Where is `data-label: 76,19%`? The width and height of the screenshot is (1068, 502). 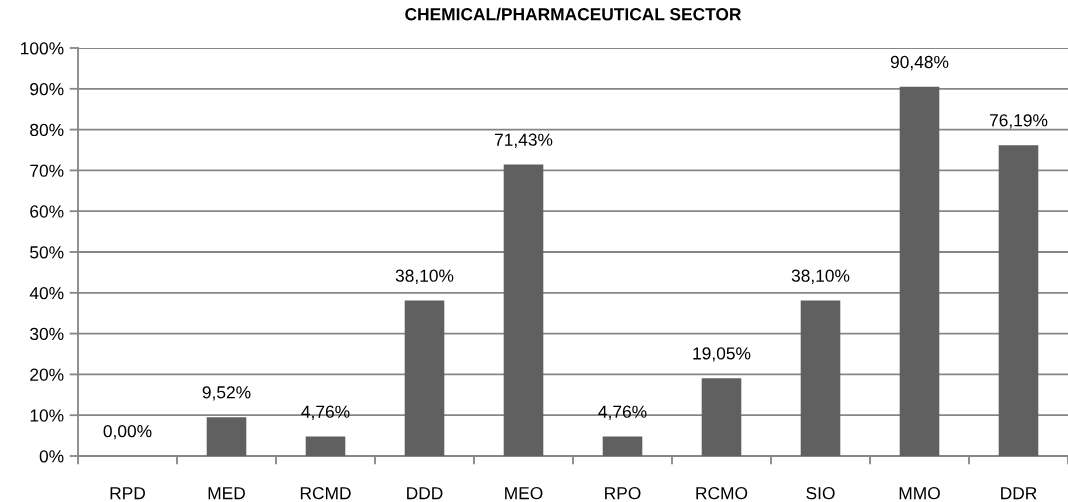
data-label: 76,19% is located at coordinates (1018, 121).